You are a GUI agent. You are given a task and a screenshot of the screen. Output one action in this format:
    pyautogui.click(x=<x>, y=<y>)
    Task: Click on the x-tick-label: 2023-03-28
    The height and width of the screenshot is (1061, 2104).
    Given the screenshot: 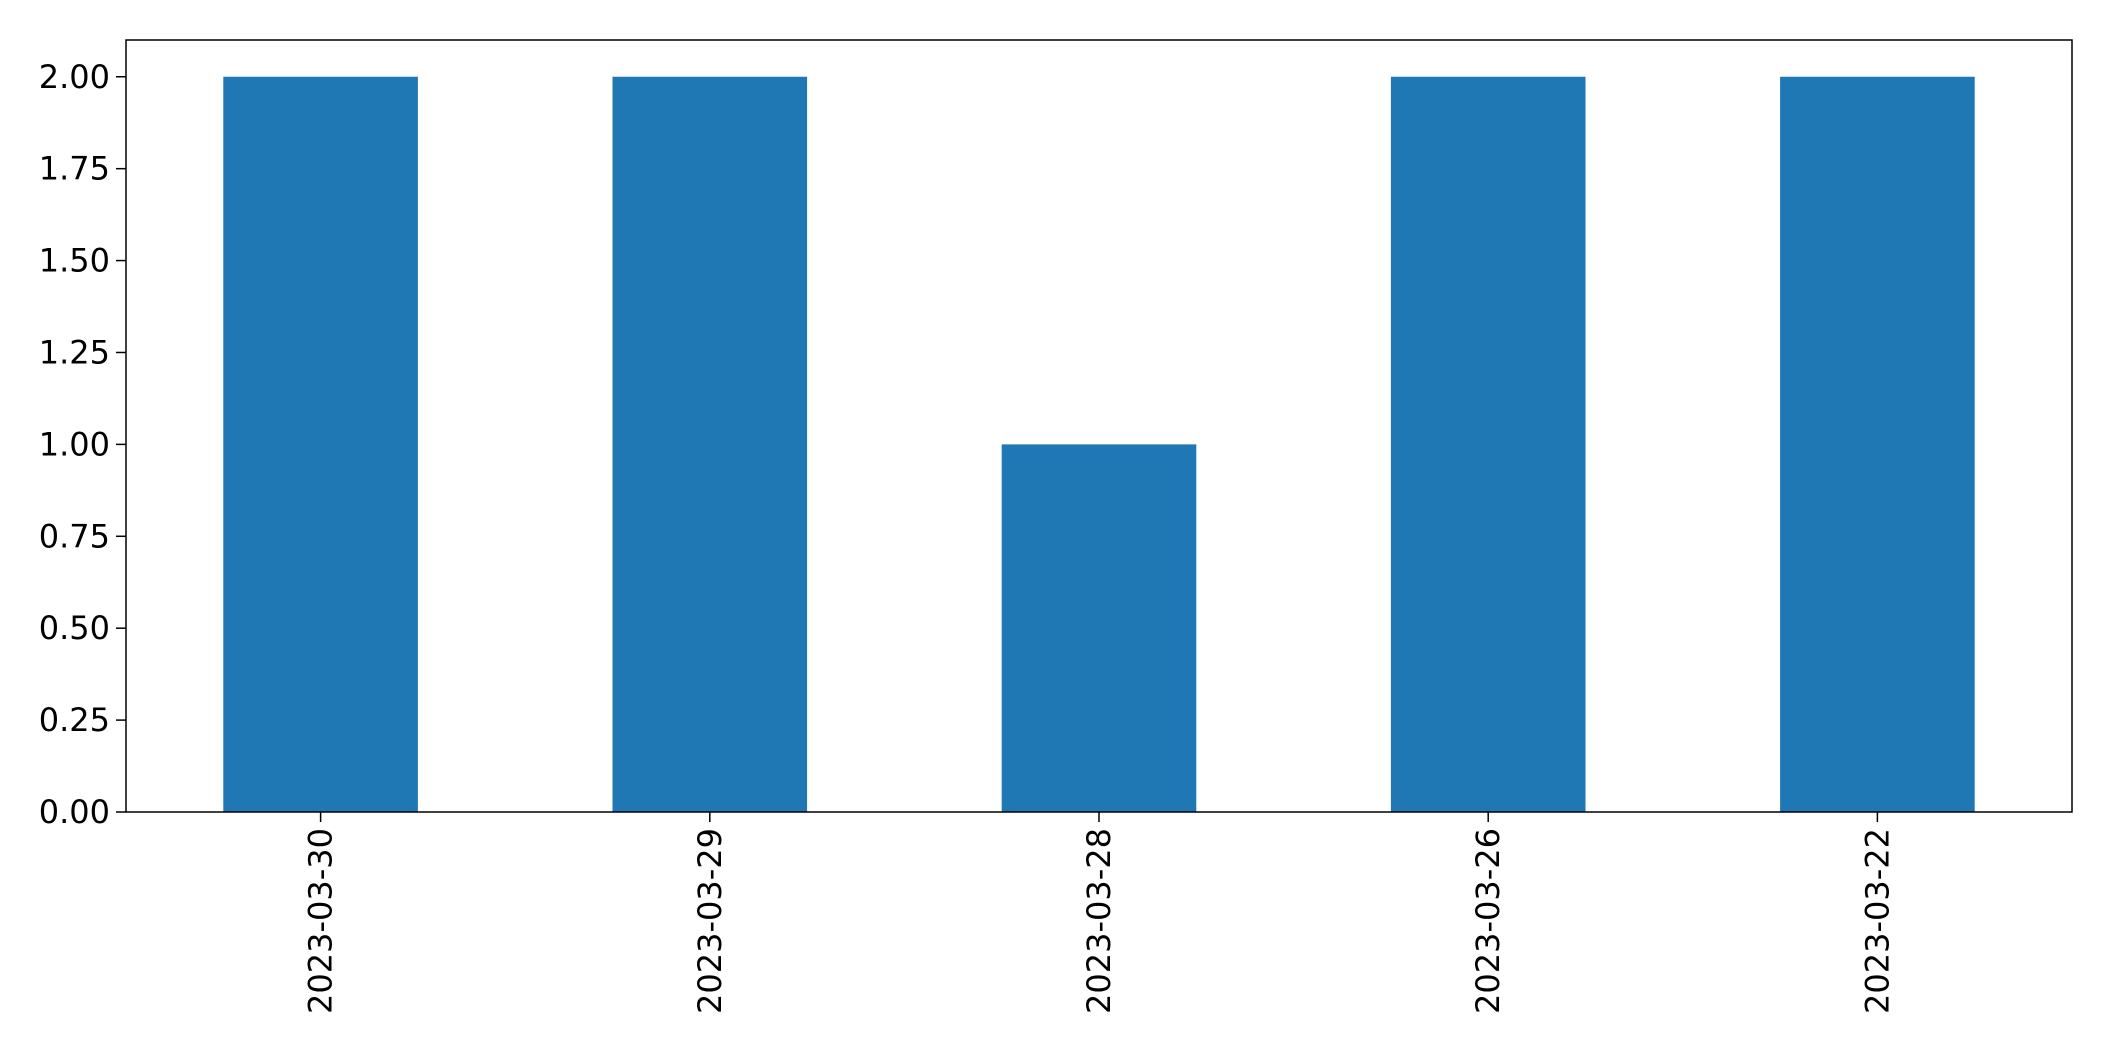 What is the action you would take?
    pyautogui.click(x=1099, y=921)
    